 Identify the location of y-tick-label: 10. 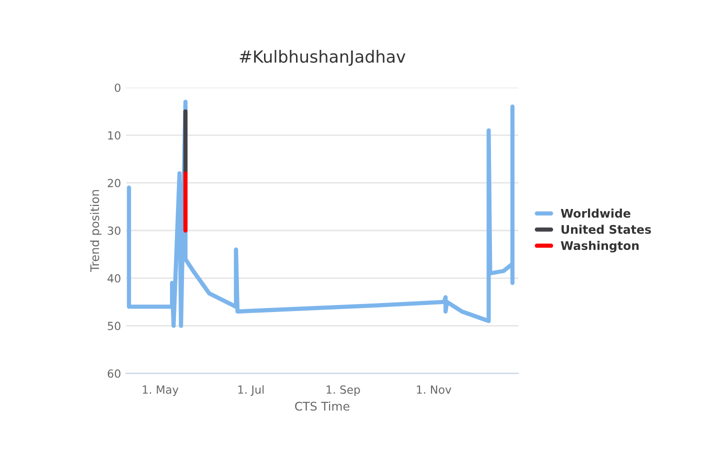
(114, 135).